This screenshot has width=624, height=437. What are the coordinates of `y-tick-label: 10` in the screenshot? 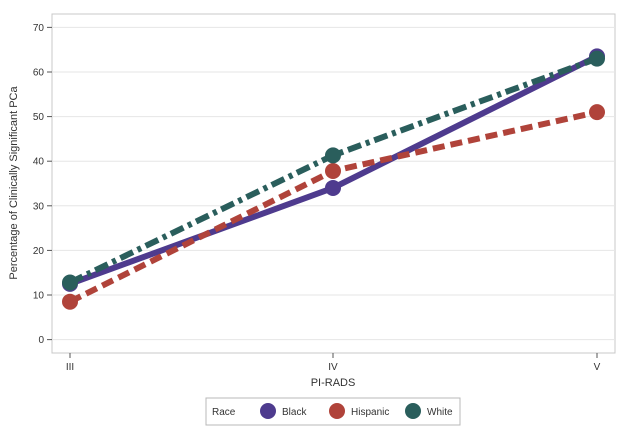 It's located at (39, 296).